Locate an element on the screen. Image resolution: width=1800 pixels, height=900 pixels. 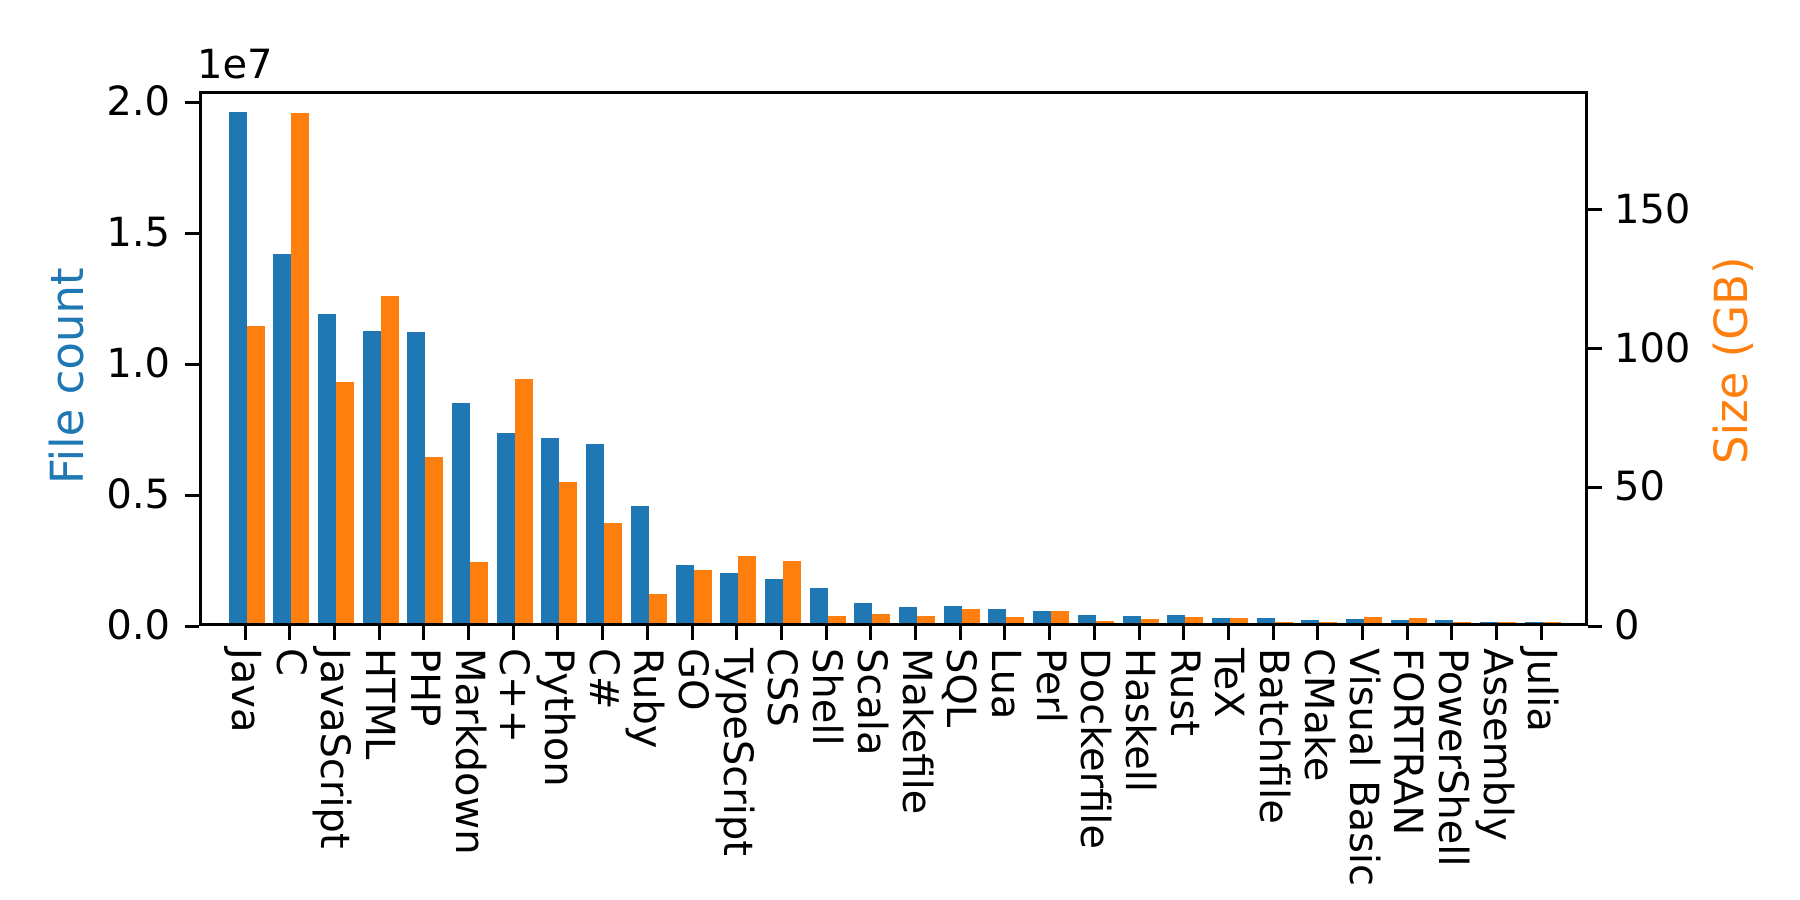
right-y-tick-label: 100 is located at coordinates (1652, 348).